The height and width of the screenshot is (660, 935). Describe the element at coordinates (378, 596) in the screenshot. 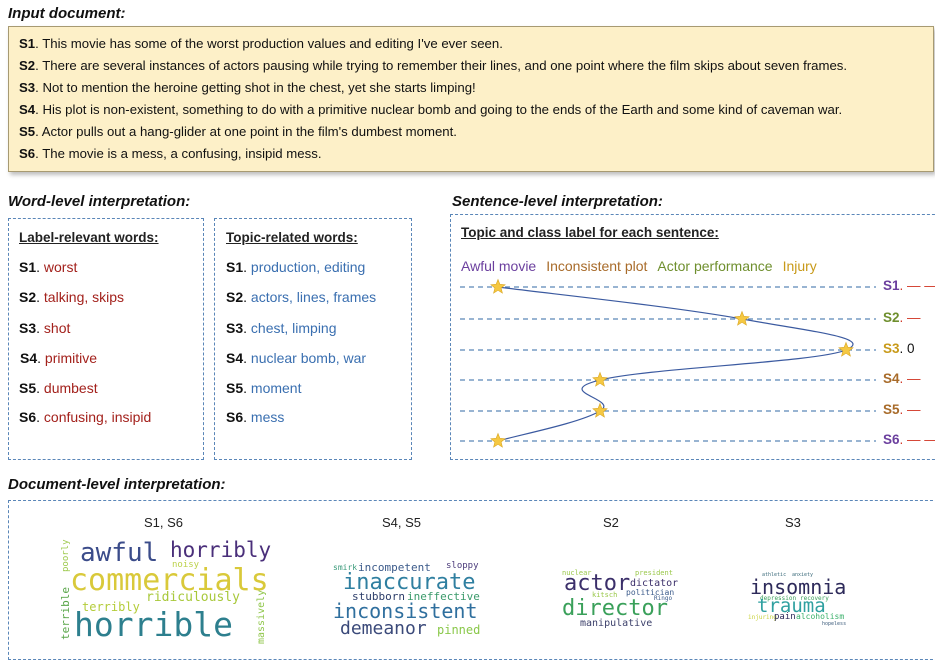

I see `cloud-word: stubborn` at that location.